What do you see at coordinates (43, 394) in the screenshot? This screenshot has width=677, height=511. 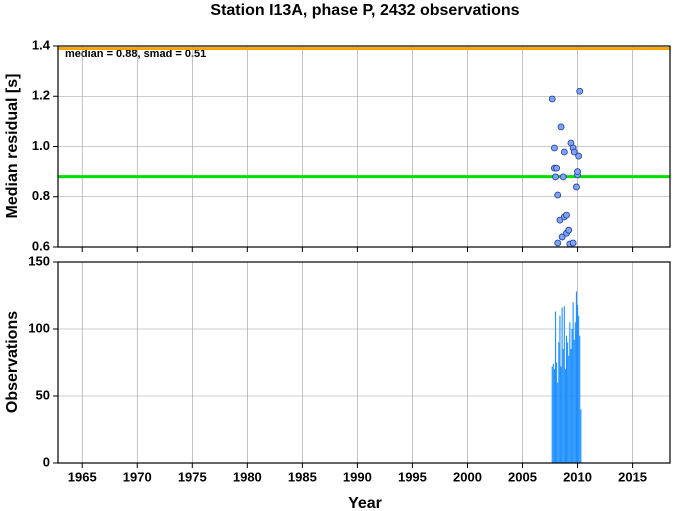 I see `y-tick-label: 50` at bounding box center [43, 394].